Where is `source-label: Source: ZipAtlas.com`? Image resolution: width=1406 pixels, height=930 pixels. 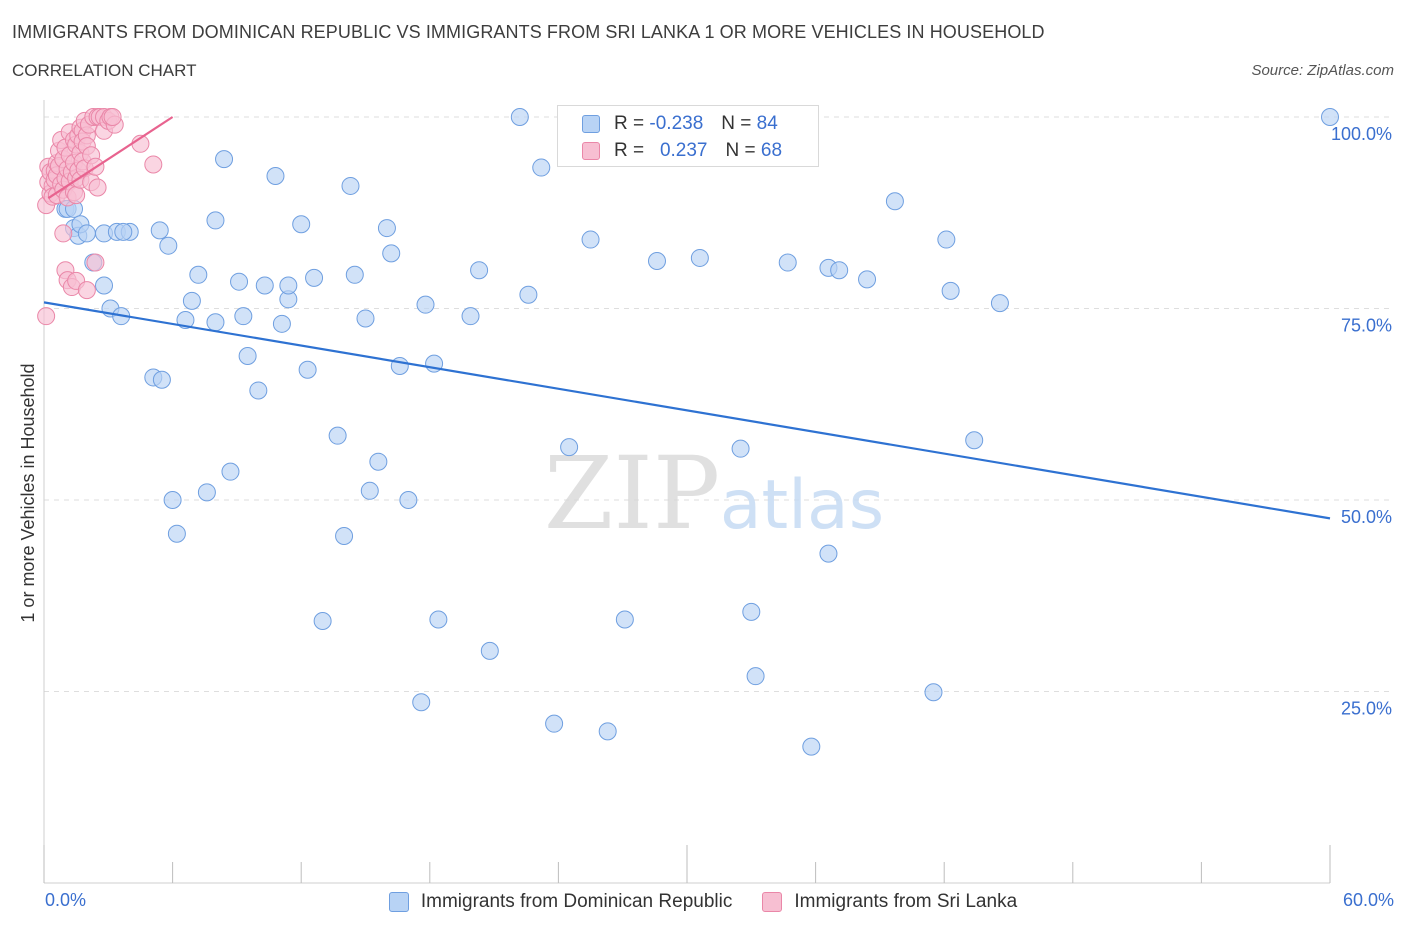 source-label: Source: ZipAtlas.com is located at coordinates (1322, 70).